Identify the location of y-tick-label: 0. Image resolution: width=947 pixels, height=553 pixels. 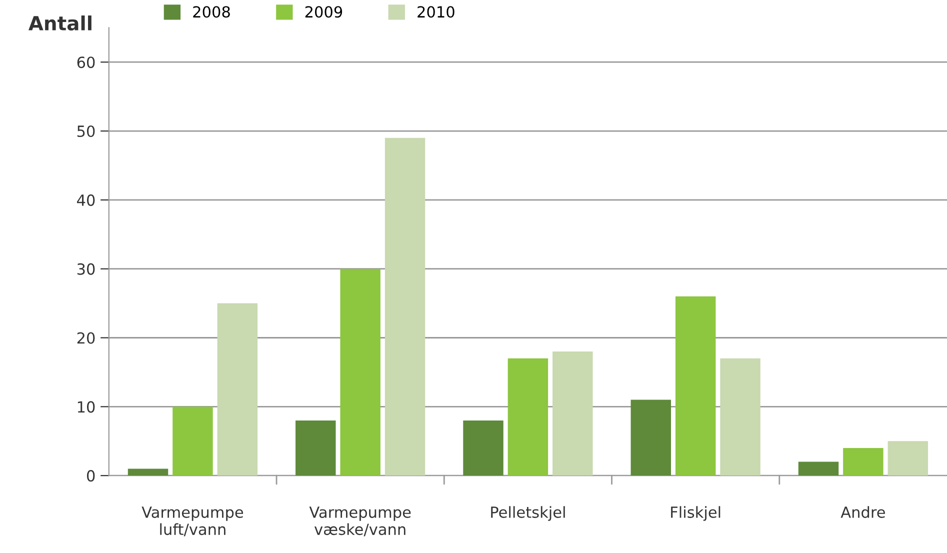
(90, 476).